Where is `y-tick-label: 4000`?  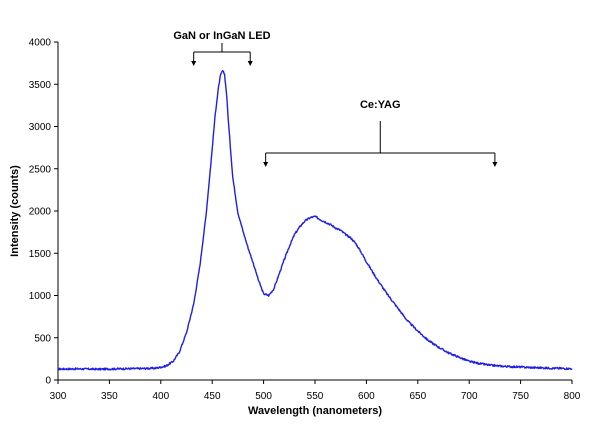 y-tick-label: 4000 is located at coordinates (40, 43).